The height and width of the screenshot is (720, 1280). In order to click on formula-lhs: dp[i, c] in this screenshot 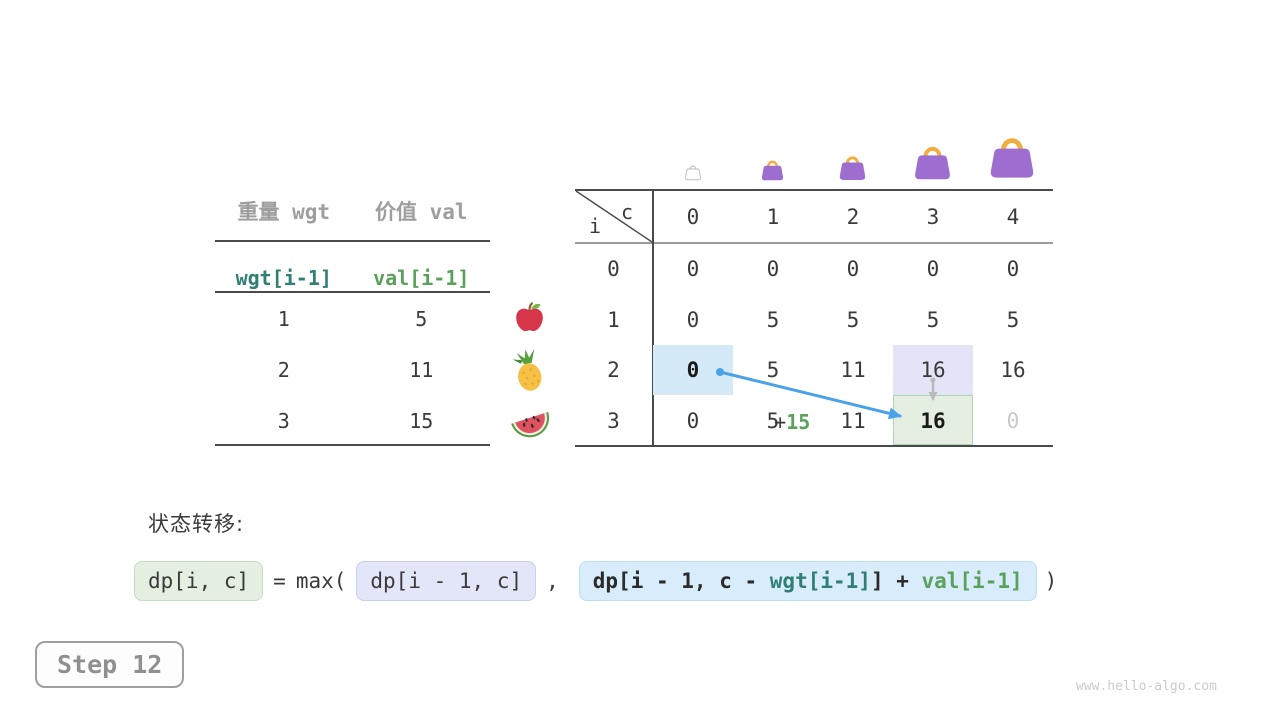, I will do `click(199, 581)`.